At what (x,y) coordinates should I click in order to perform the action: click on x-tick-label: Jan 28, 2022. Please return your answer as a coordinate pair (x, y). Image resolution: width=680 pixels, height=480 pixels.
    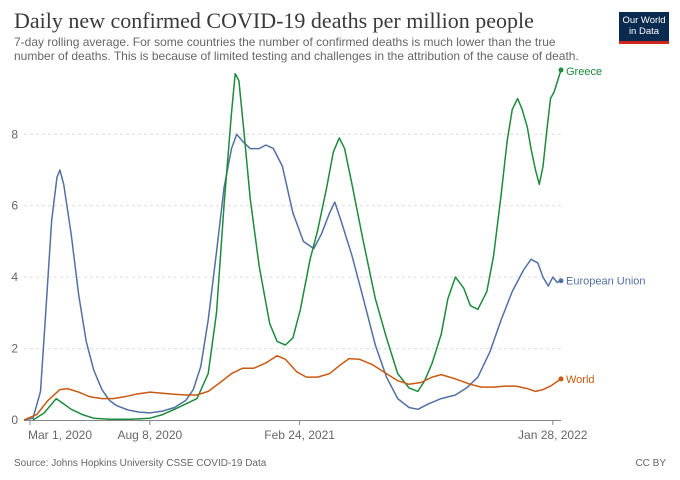
    Looking at the image, I should click on (553, 435).